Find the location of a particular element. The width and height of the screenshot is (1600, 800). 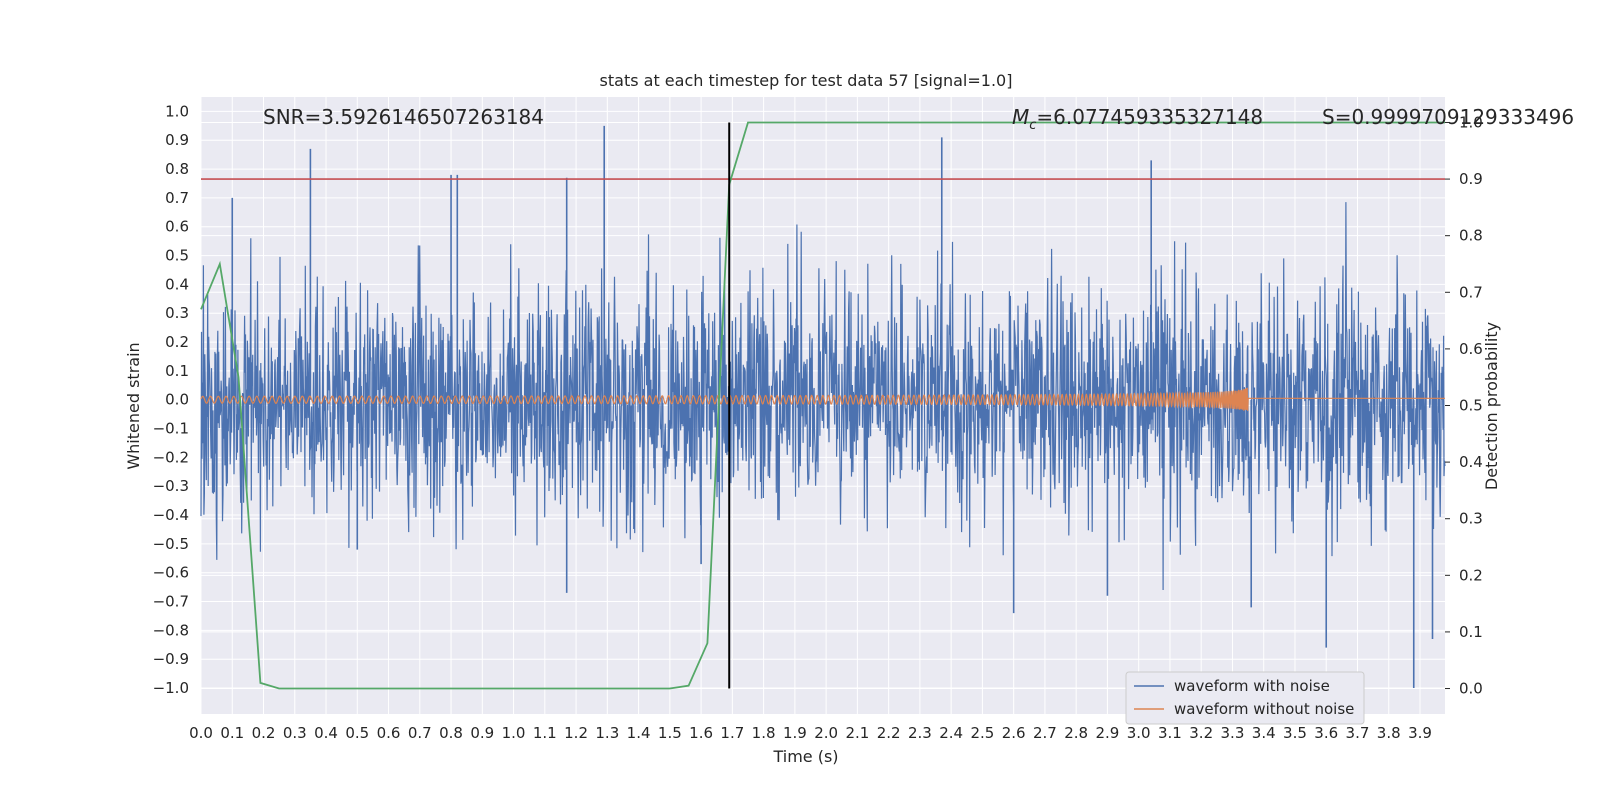

y2-tick-label: 0.4 is located at coordinates (1471, 462).